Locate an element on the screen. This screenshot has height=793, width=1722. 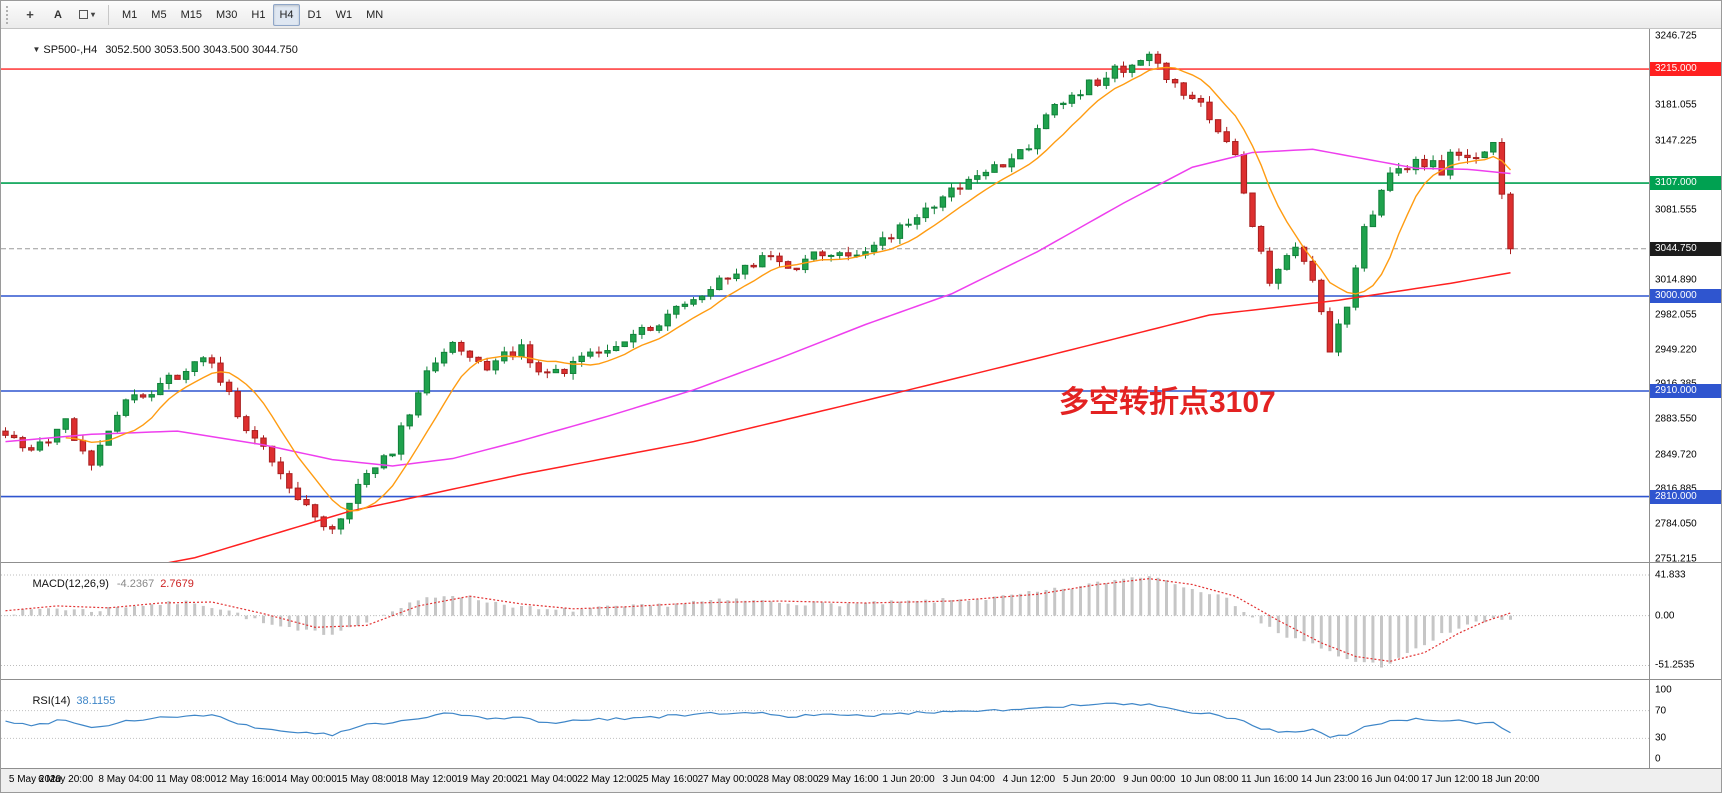
price-badge-2910.000: 2910.000 is located at coordinates (1685, 391).